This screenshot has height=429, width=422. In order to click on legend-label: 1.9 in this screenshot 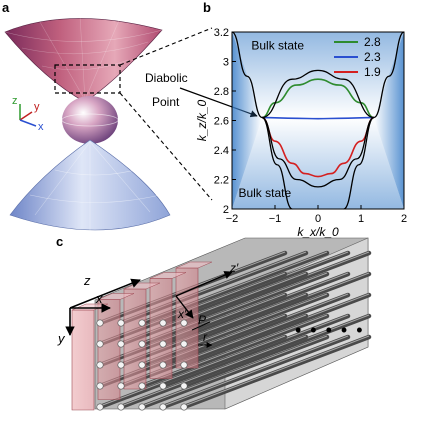, I will do `click(372, 72)`.